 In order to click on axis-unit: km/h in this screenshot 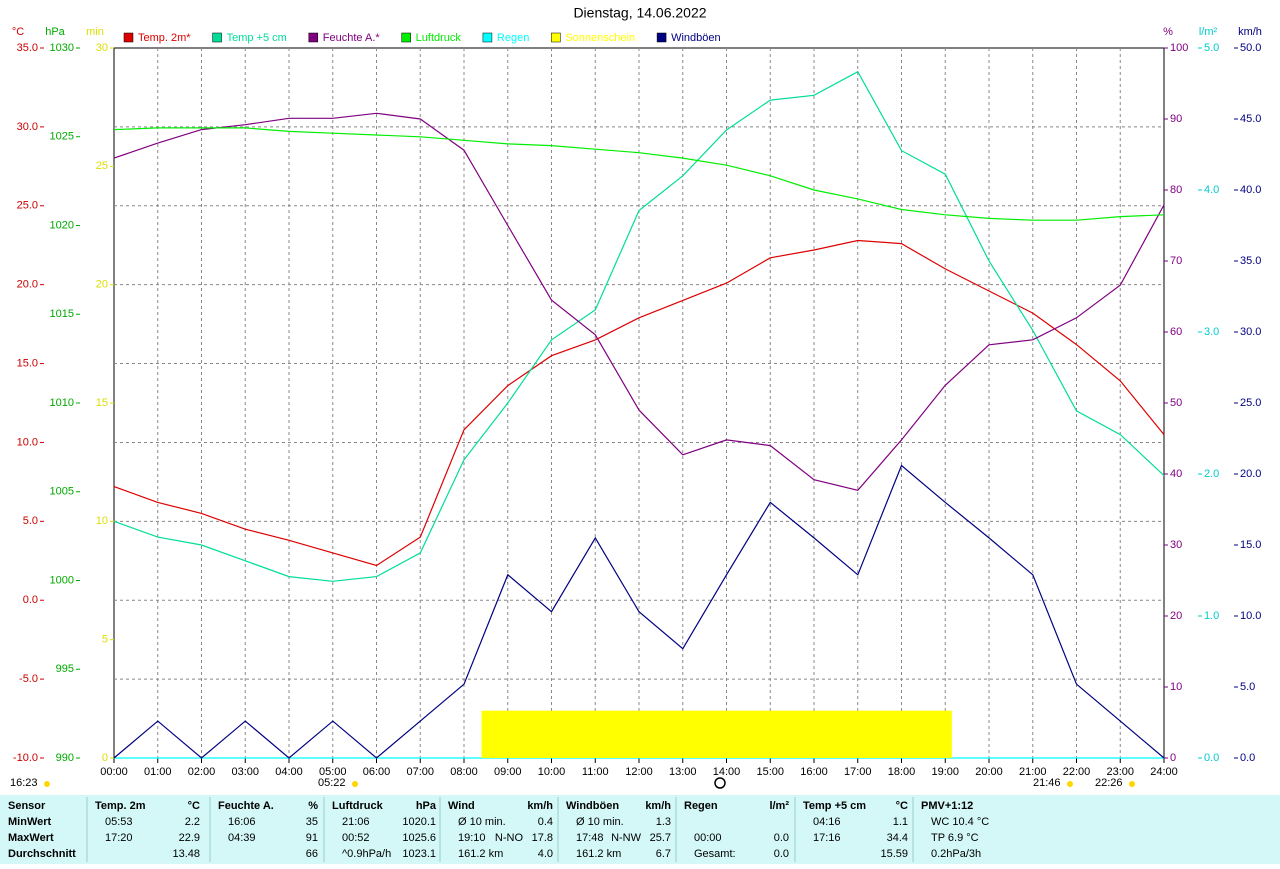, I will do `click(1250, 32)`.